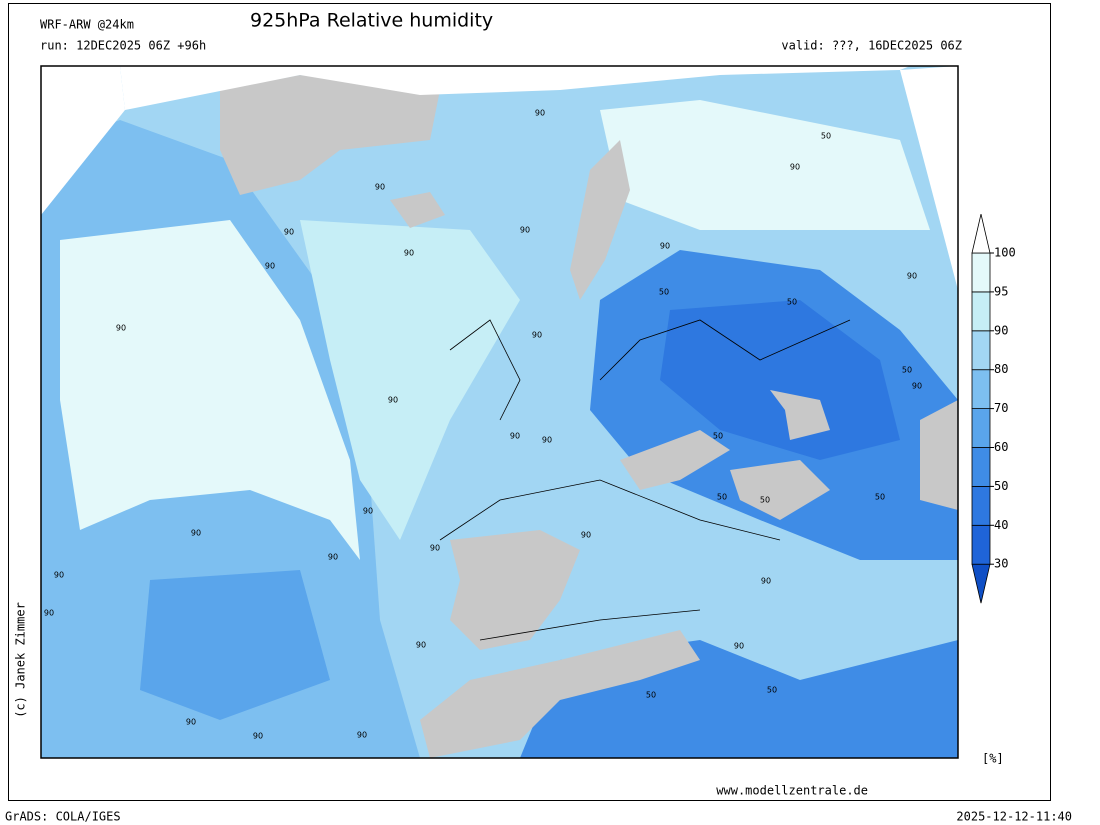 This screenshot has height=825, width=1100. What do you see at coordinates (1001, 369) in the screenshot?
I see `colorbar-label: 80` at bounding box center [1001, 369].